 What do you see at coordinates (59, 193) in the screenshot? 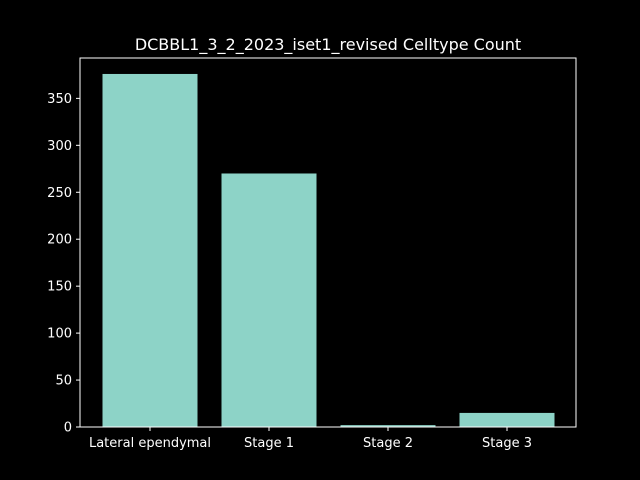
I see `y-tick-label: 250` at bounding box center [59, 193].